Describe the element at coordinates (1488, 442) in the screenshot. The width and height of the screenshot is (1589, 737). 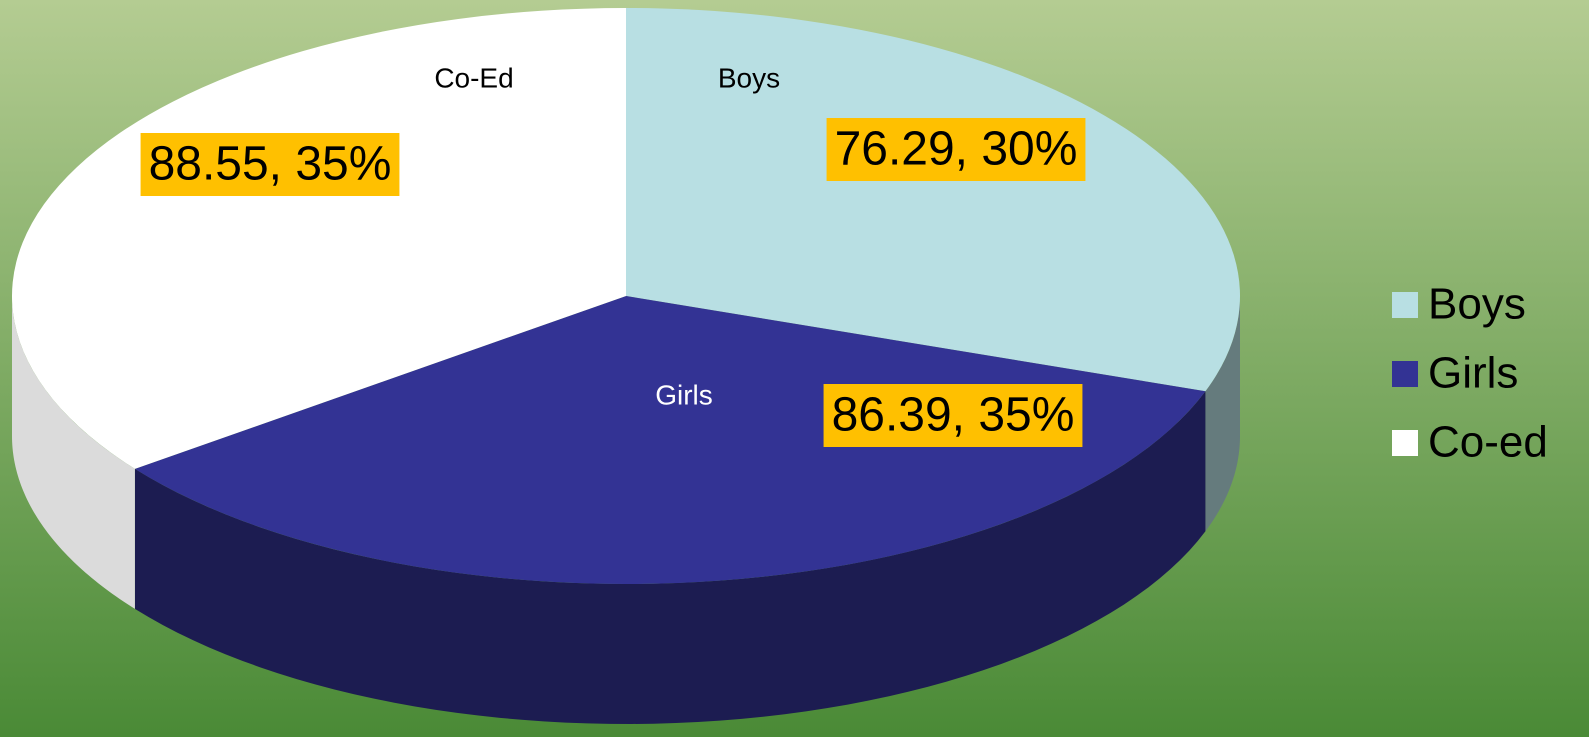
I see `legend-label: Co-ed` at that location.